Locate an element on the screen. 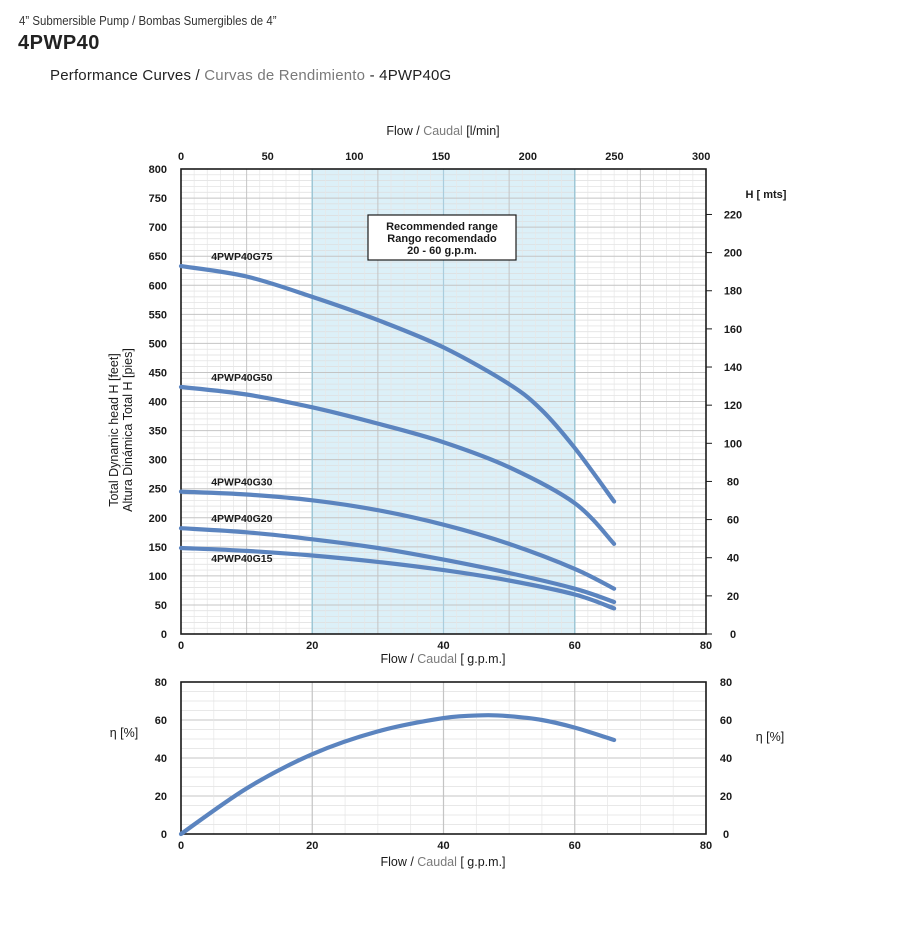  perf-heading-en: Performance Curves / is located at coordinates (127, 75).